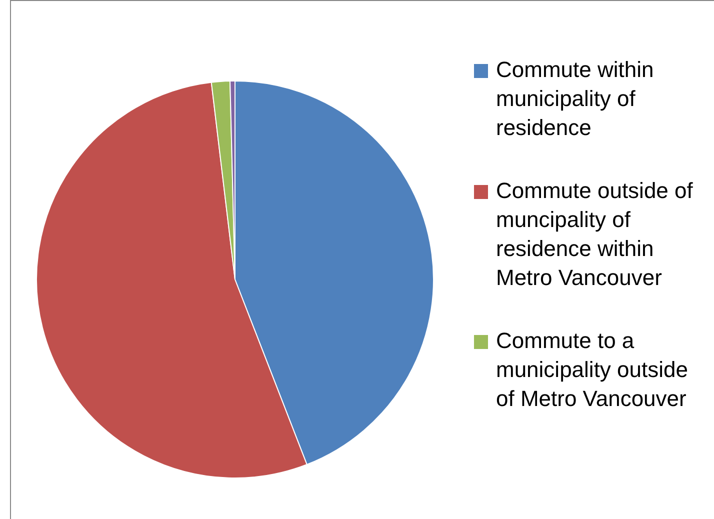 The height and width of the screenshot is (519, 714). Describe the element at coordinates (575, 99) in the screenshot. I see `legend-label: Commute within municipality of residence` at that location.